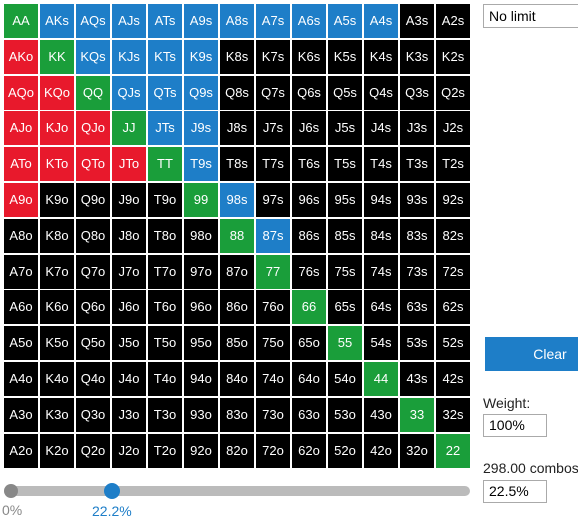  What do you see at coordinates (345, 21) in the screenshot?
I see `hand-cell: A5s` at bounding box center [345, 21].